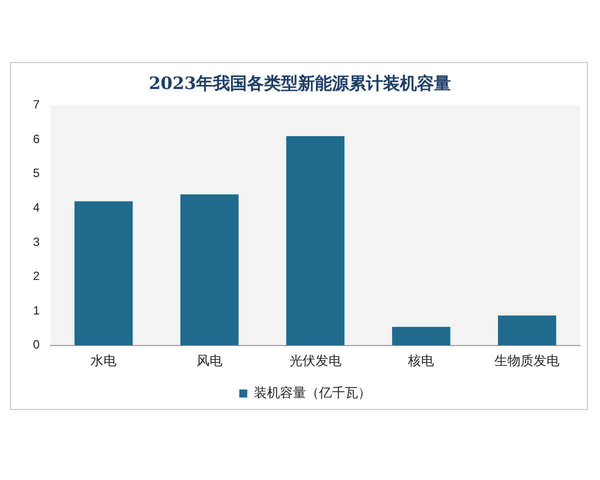  What do you see at coordinates (312, 392) in the screenshot?
I see `legend-label: 装机容量（亿千瓦）` at bounding box center [312, 392].